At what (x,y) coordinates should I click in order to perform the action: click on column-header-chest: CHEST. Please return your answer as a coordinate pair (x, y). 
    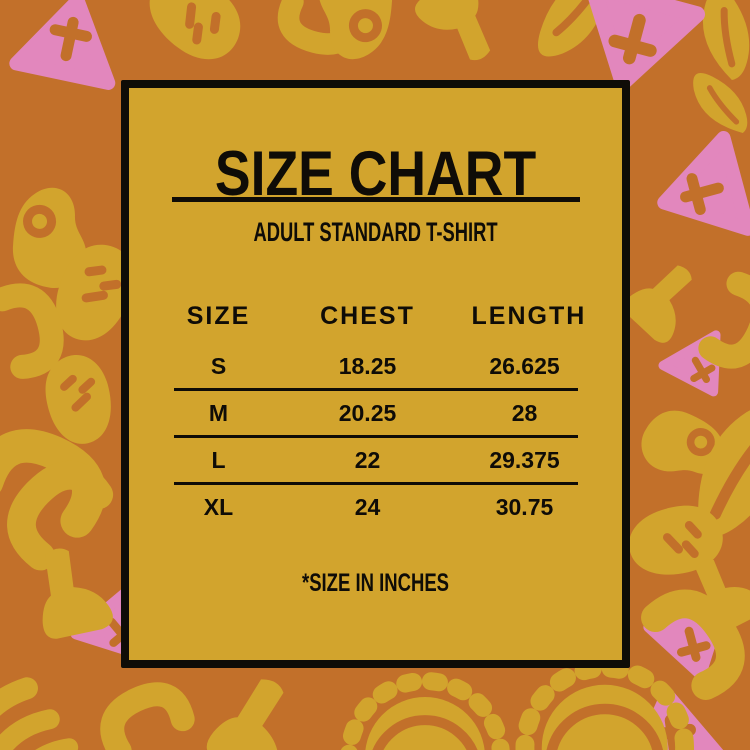
    Looking at the image, I should click on (367, 316).